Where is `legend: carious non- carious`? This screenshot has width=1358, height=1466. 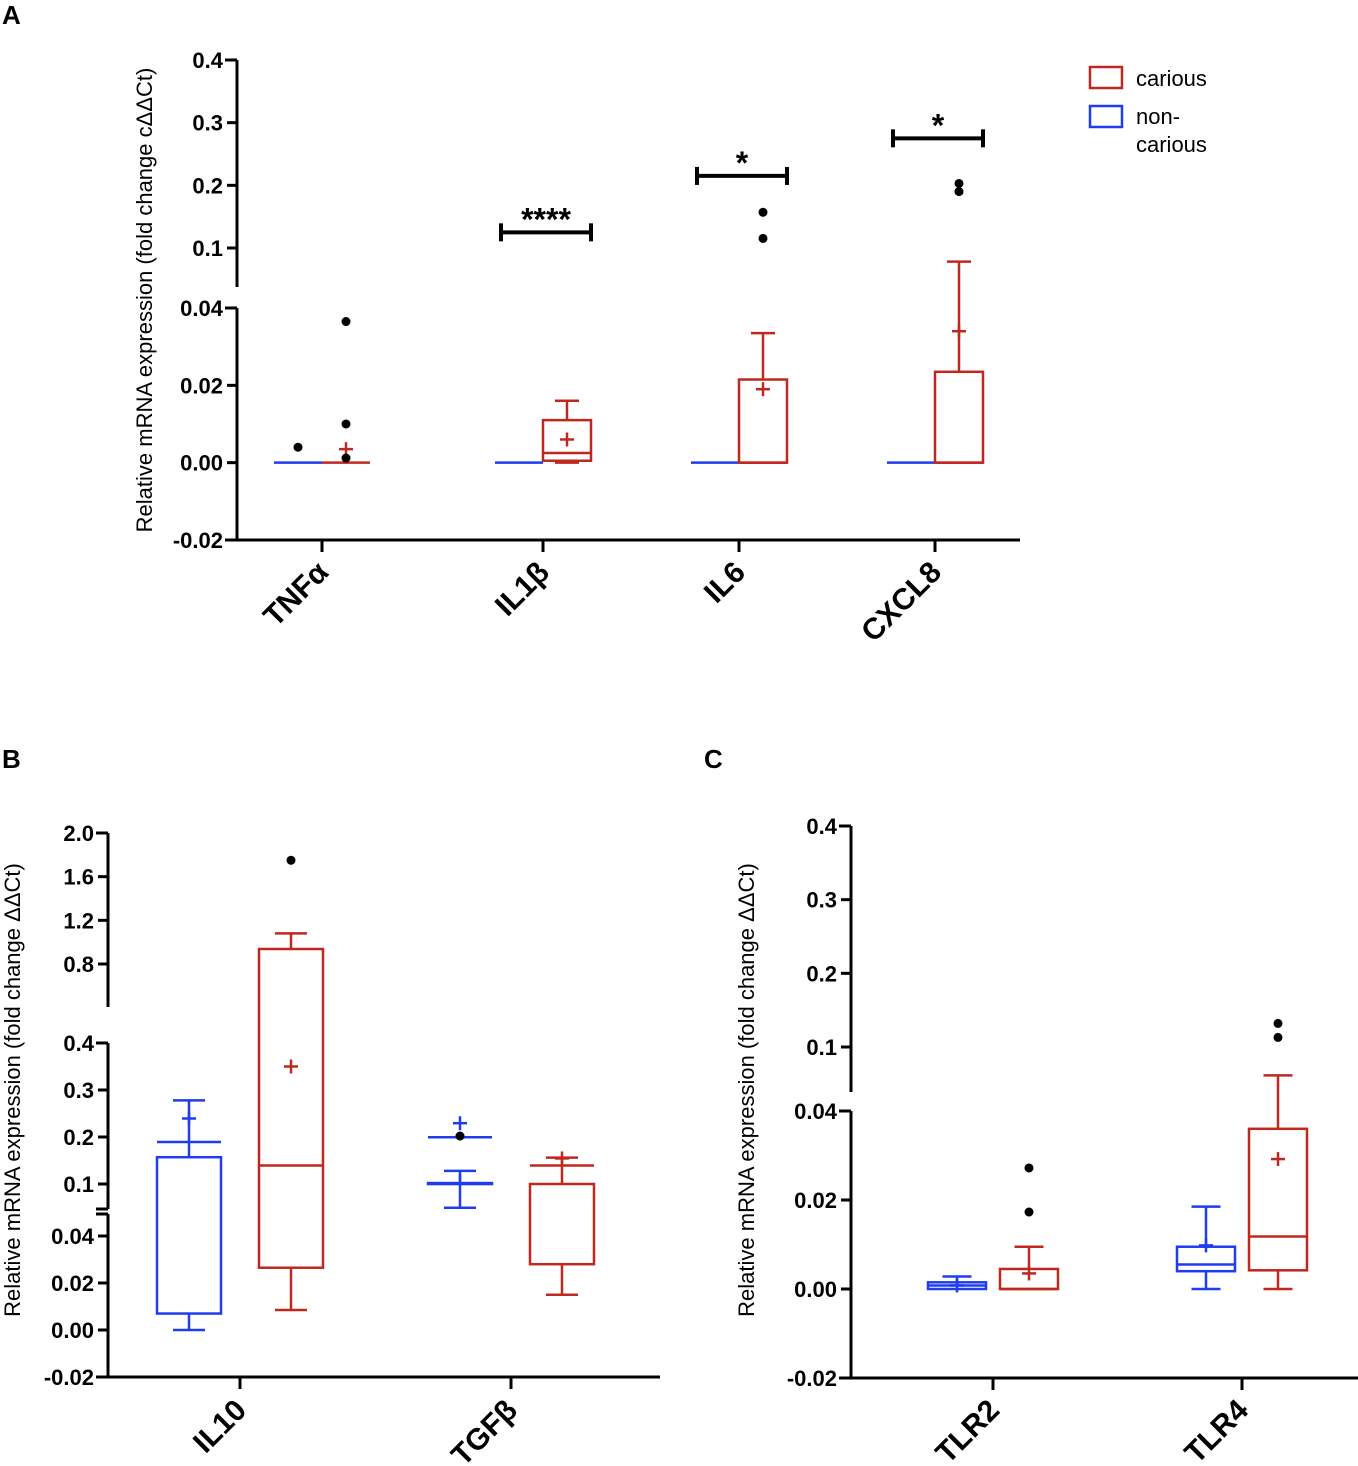 legend: carious non- carious is located at coordinates (1147, 111).